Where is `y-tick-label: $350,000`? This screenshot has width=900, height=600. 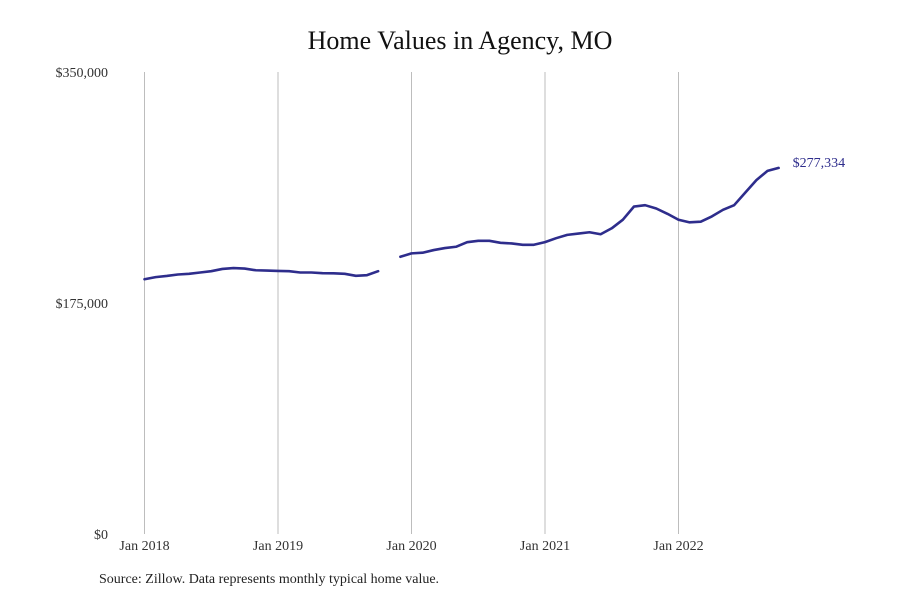 y-tick-label: $350,000 is located at coordinates (82, 73).